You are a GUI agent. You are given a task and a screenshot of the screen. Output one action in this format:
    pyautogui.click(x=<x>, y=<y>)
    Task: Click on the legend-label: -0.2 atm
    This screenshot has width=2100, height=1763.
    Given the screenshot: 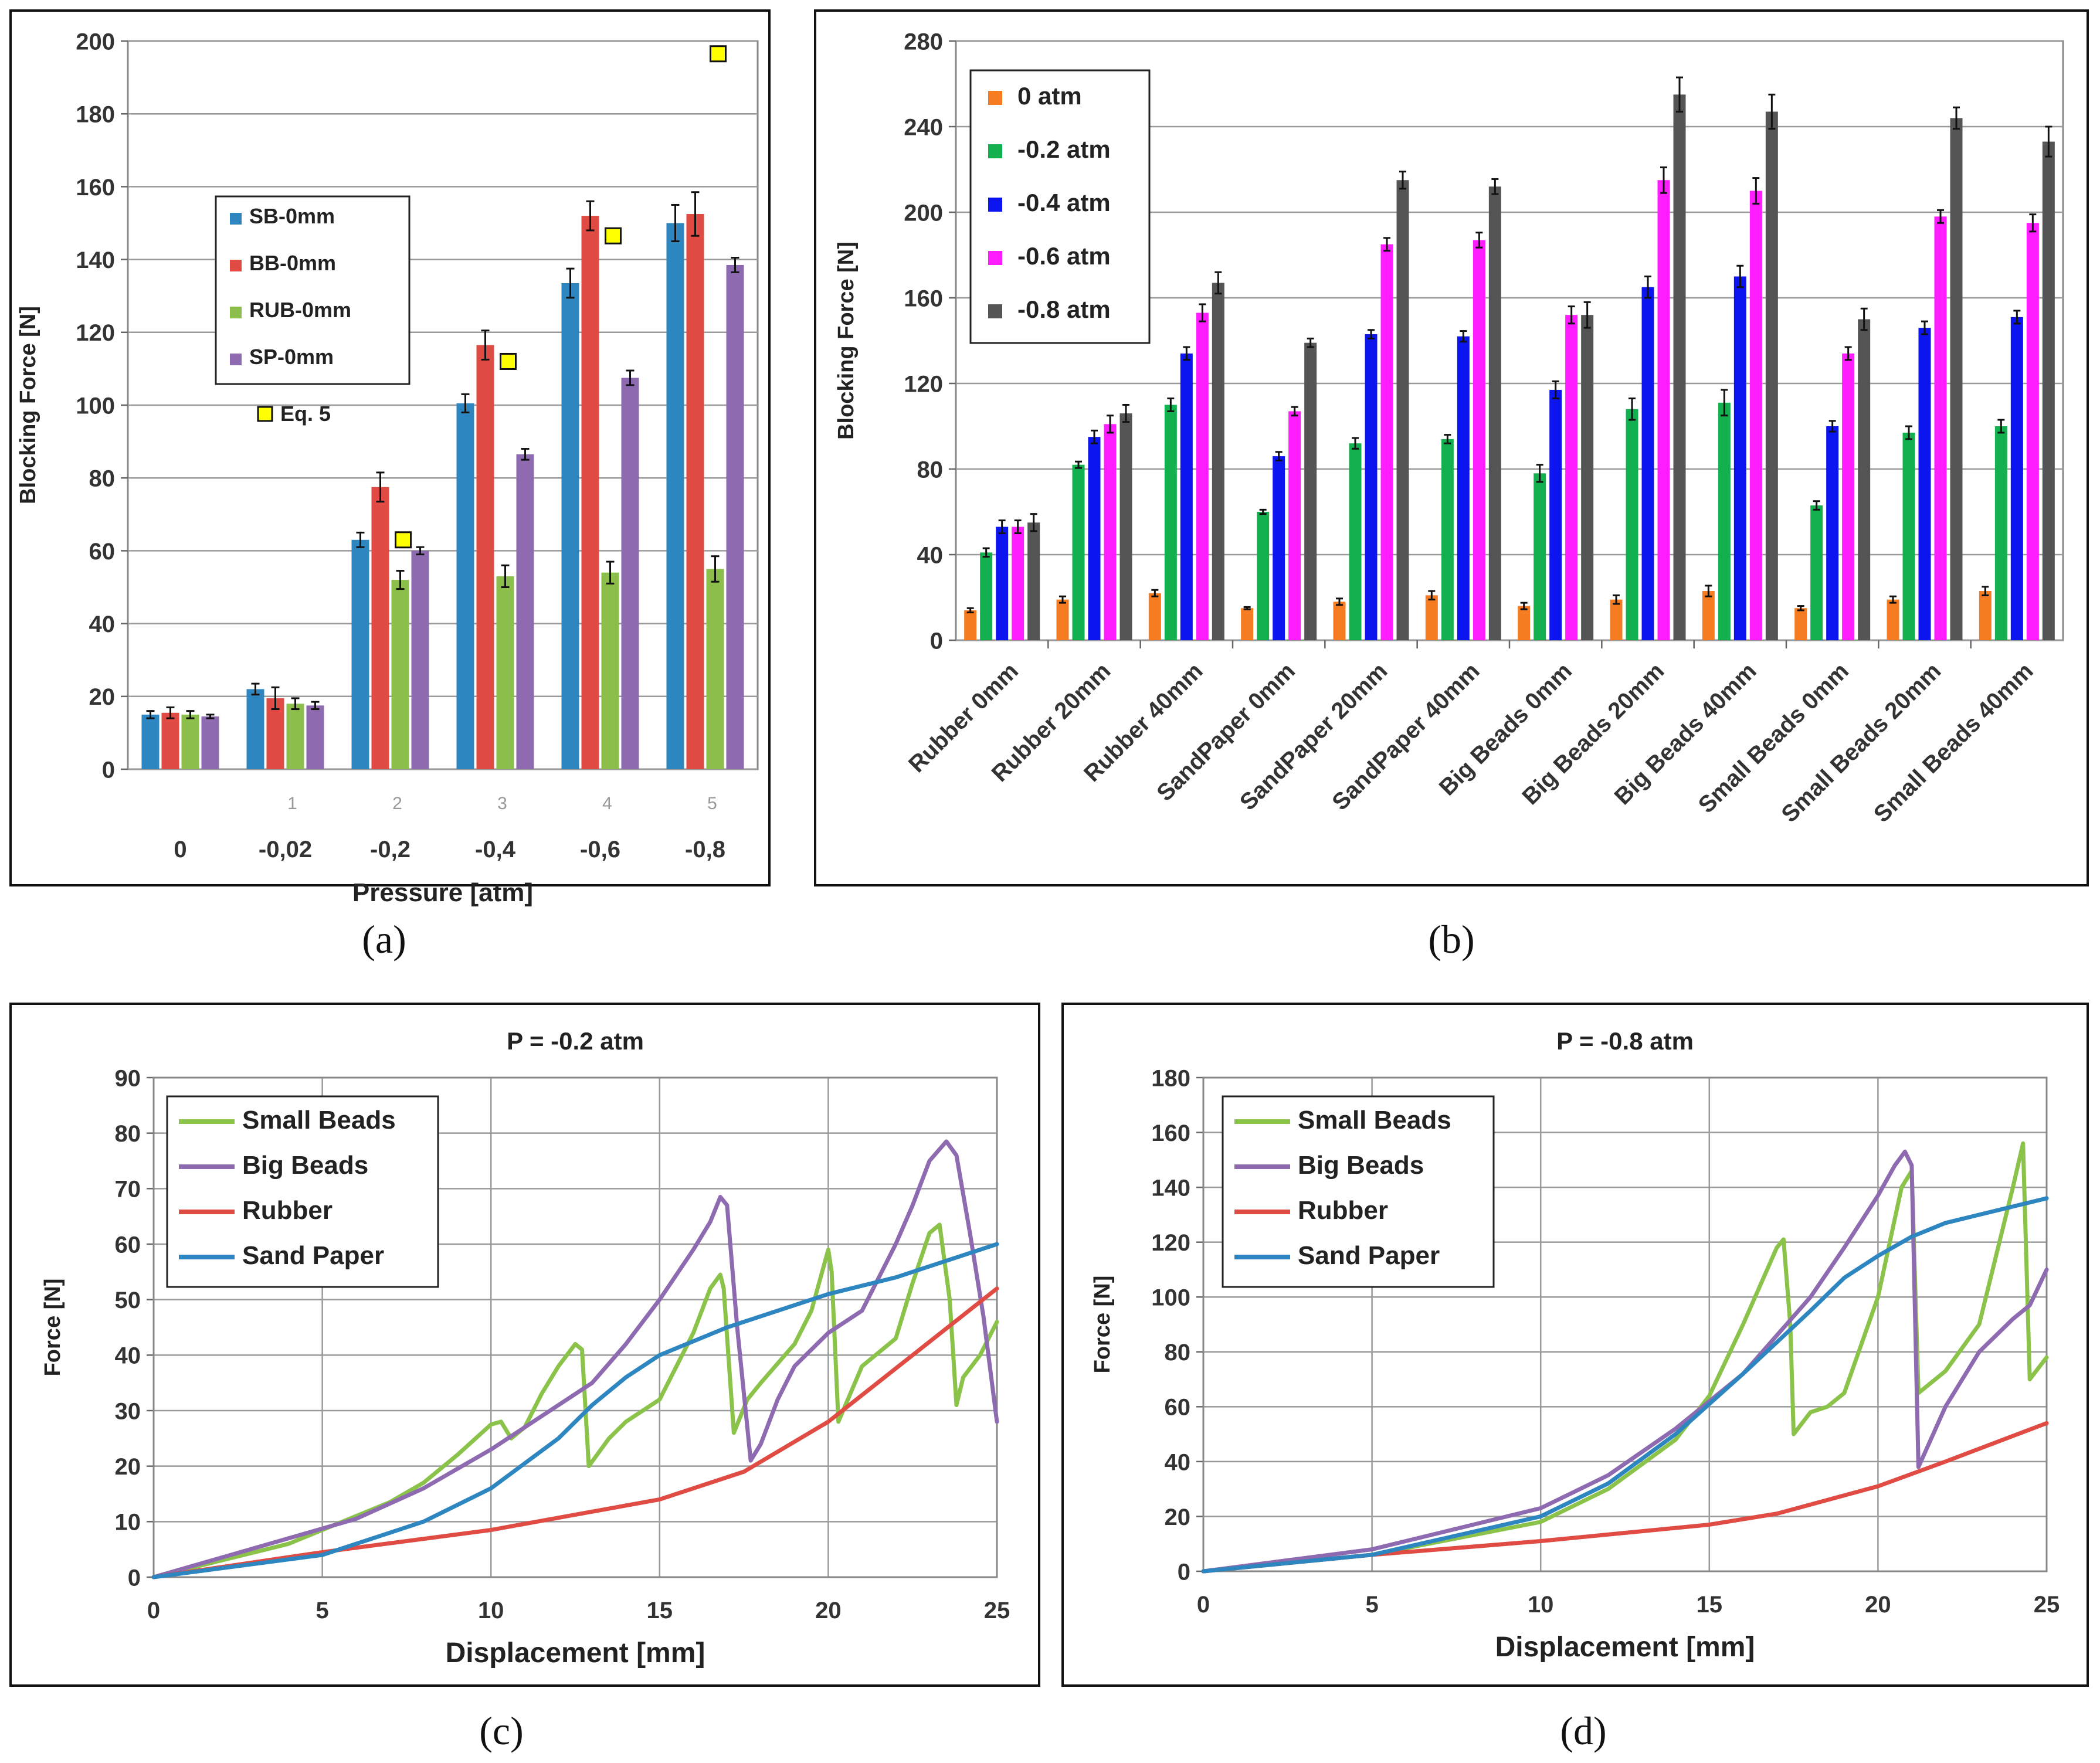 What is the action you would take?
    pyautogui.click(x=1064, y=149)
    